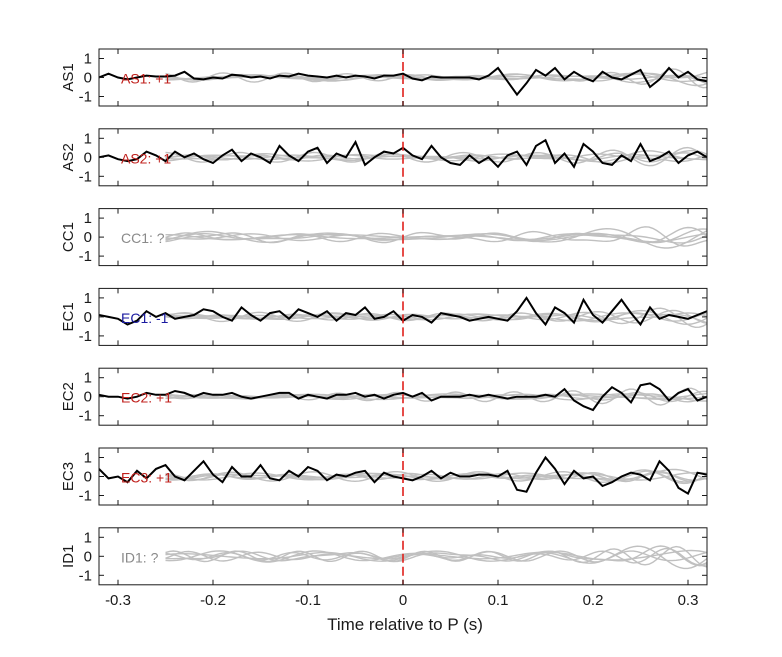 This screenshot has width=782, height=657. I want to click on x-axis-label: Time relative to P (s), so click(405, 624).